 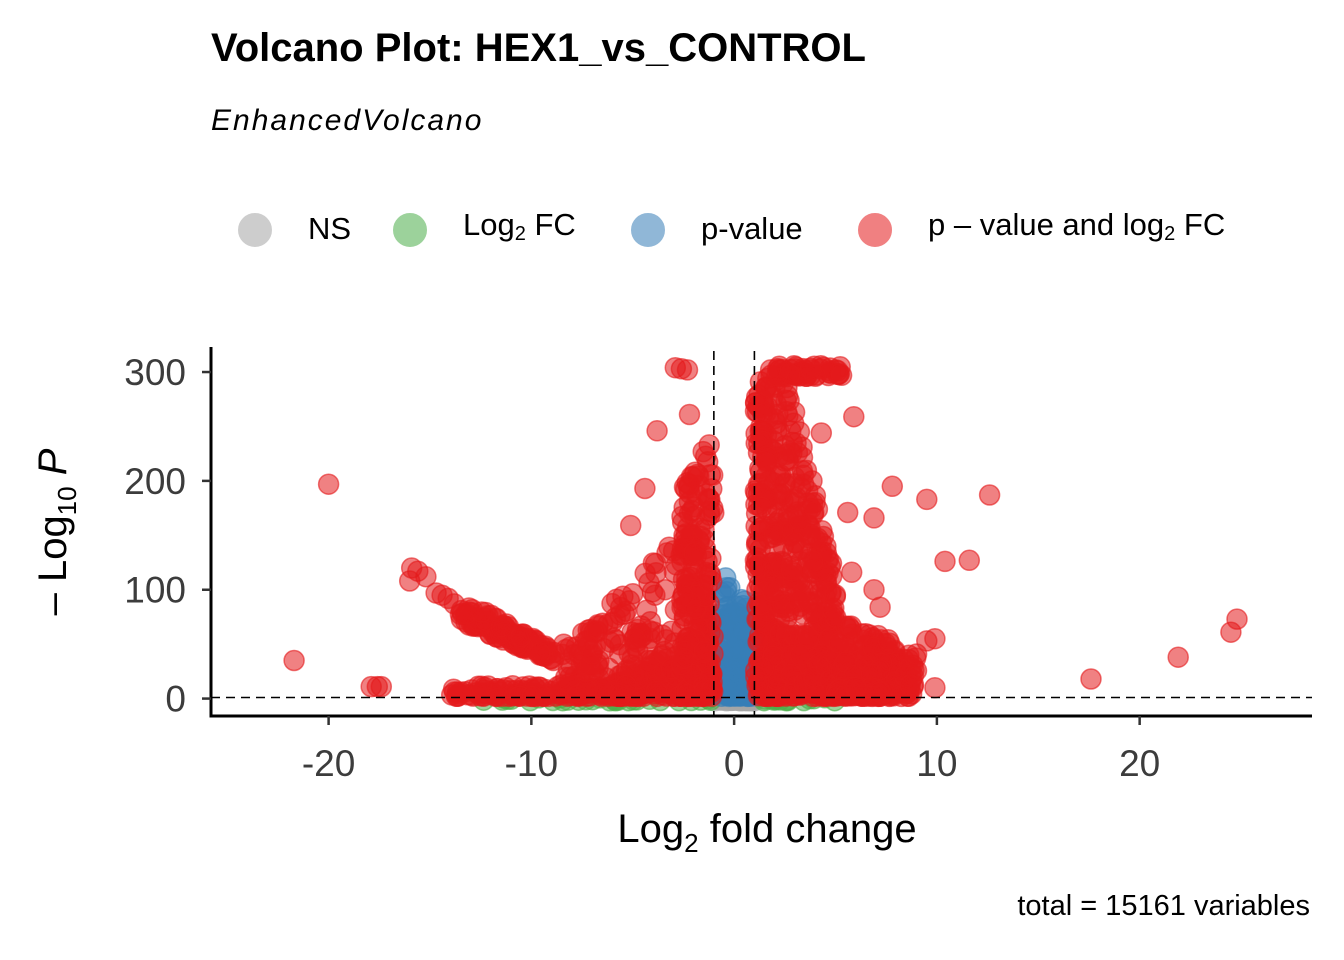 What do you see at coordinates (752, 228) in the screenshot?
I see `legend-label: p-value` at bounding box center [752, 228].